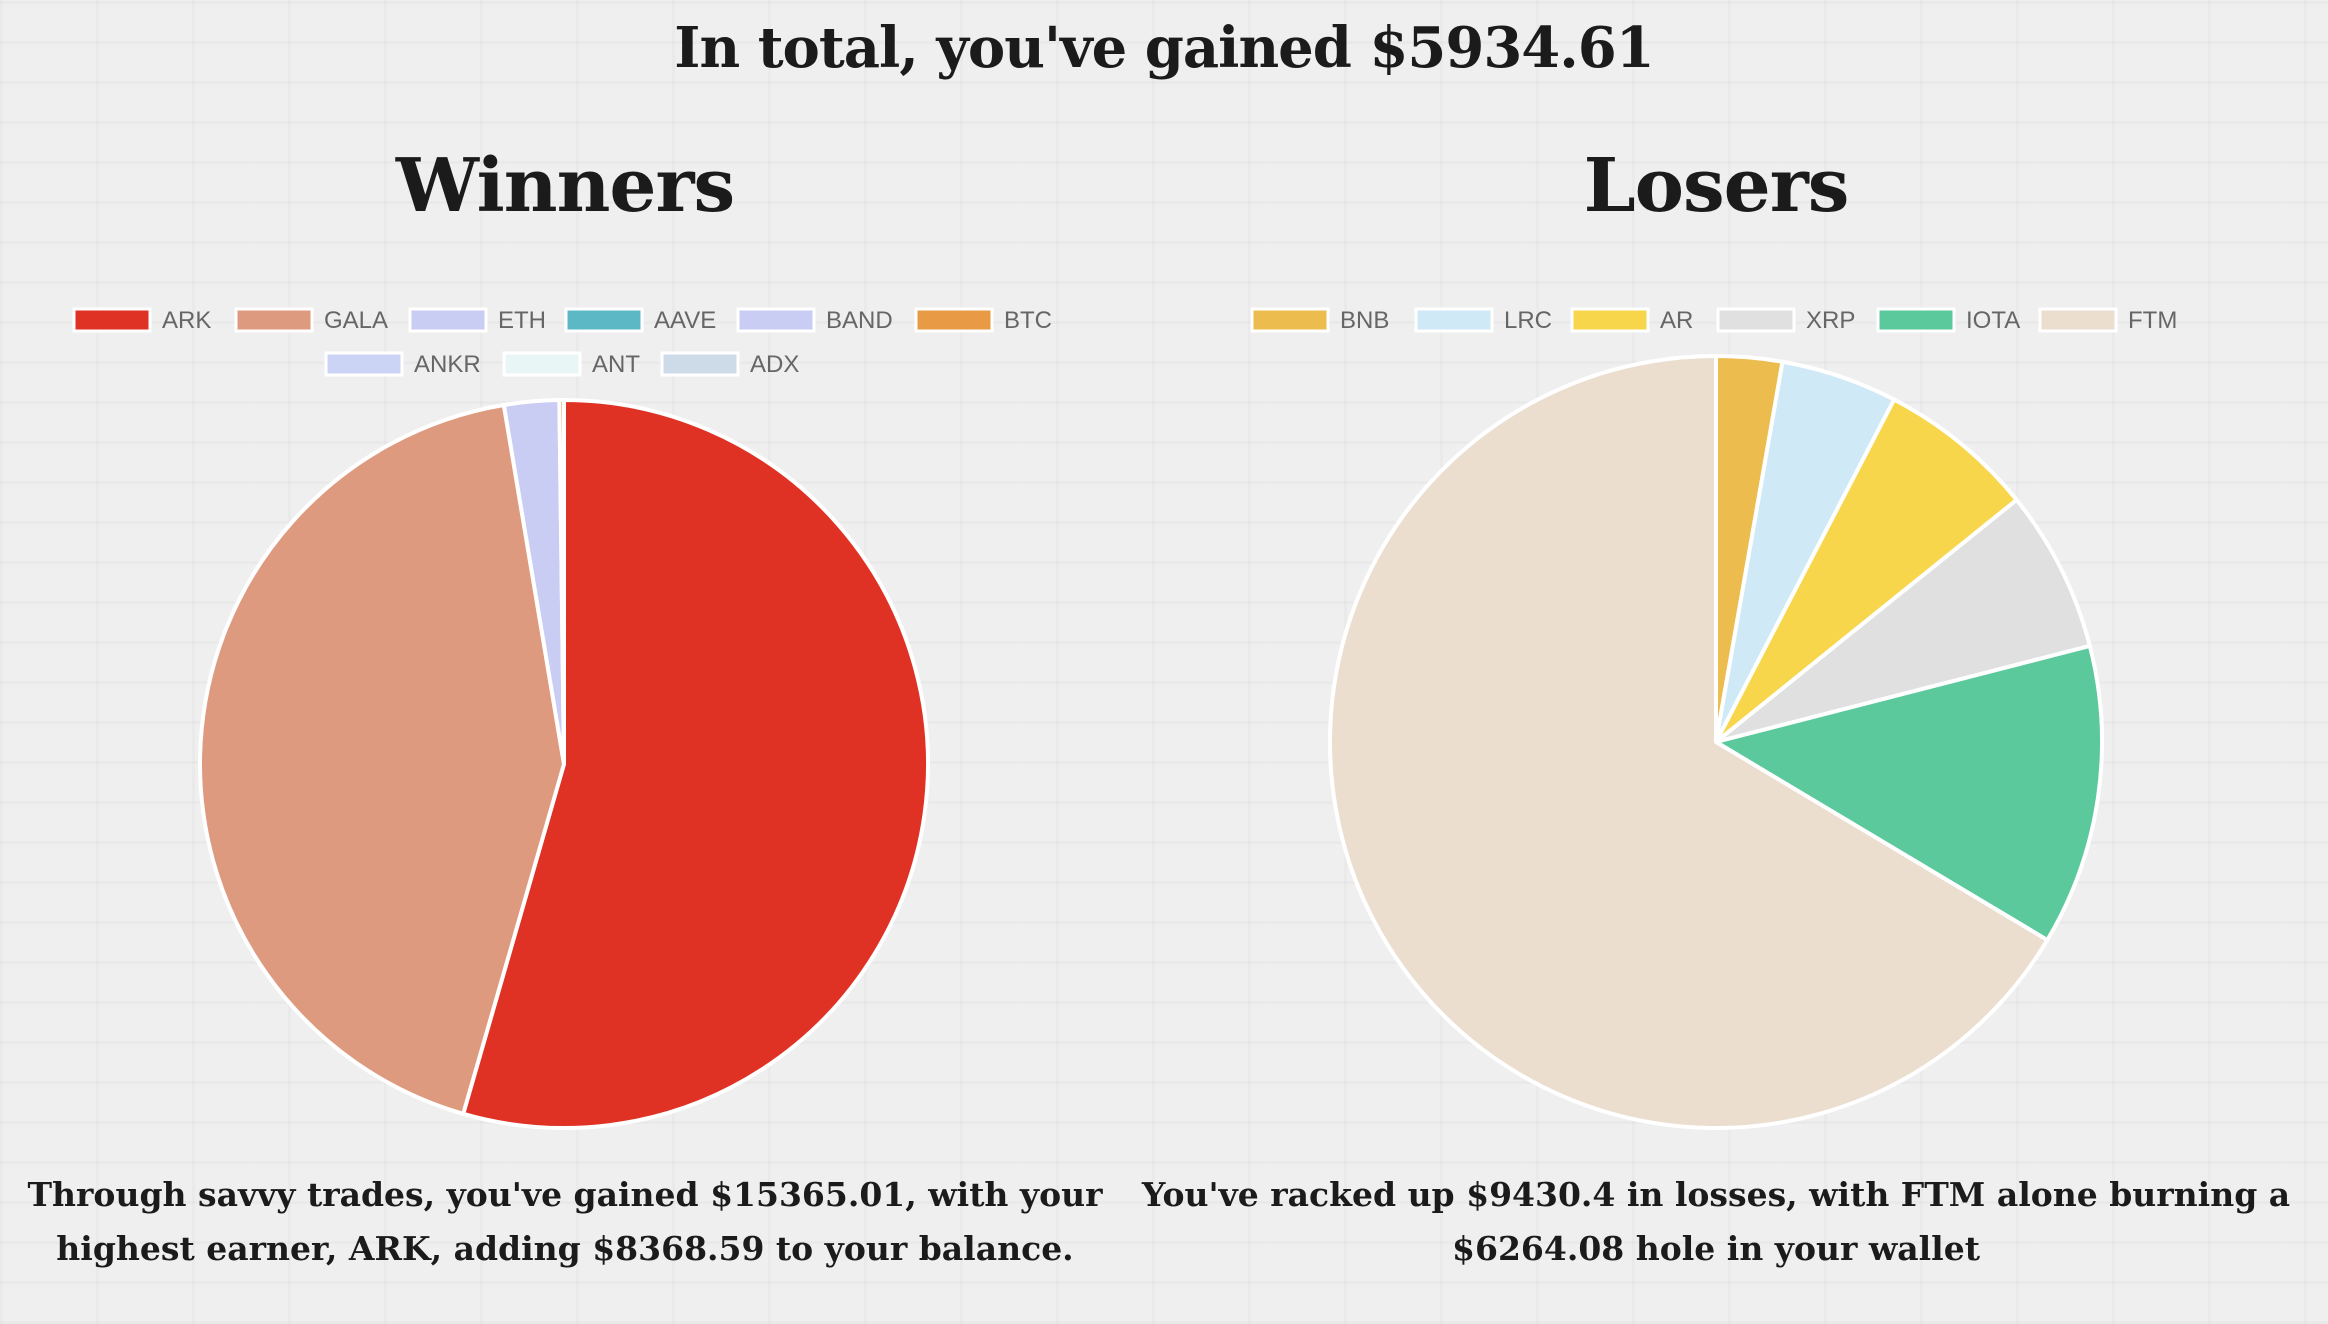  Describe the element at coordinates (1909, 793) in the screenshot. I see `losers-slice-iota` at that location.